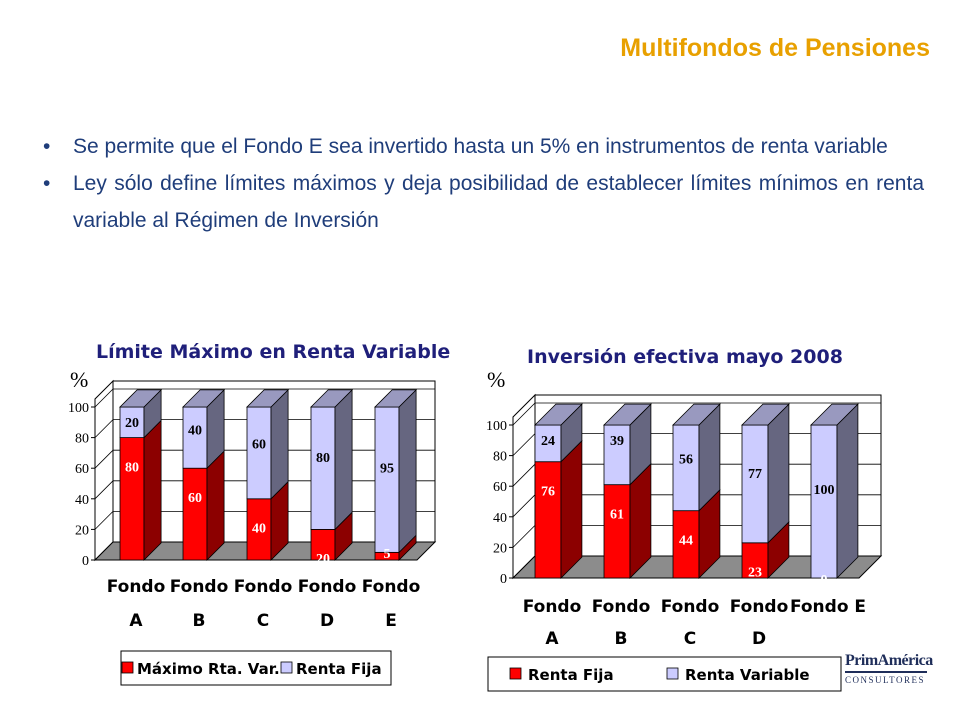 This screenshot has width=960, height=720. Describe the element at coordinates (323, 458) in the screenshot. I see `data-label: 80` at that location.